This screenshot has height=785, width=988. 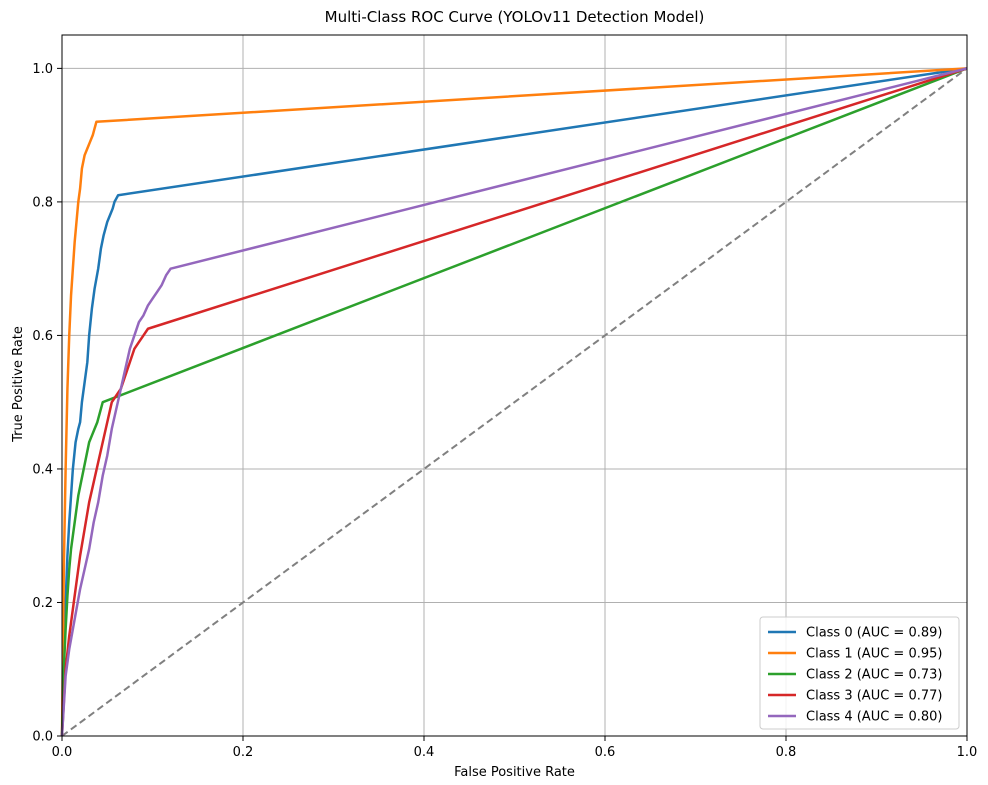 I want to click on legend-item: Class 3 (AUC = 0.77), so click(x=855, y=696).